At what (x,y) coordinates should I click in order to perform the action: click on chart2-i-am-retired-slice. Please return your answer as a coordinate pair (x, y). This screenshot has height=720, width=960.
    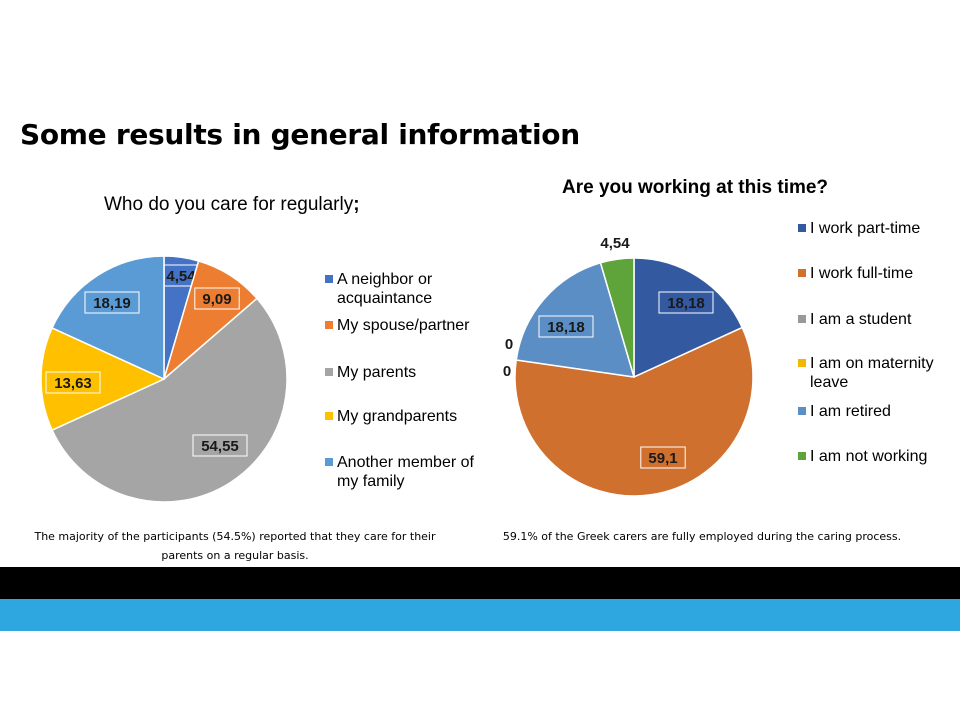
    Looking at the image, I should click on (575, 319).